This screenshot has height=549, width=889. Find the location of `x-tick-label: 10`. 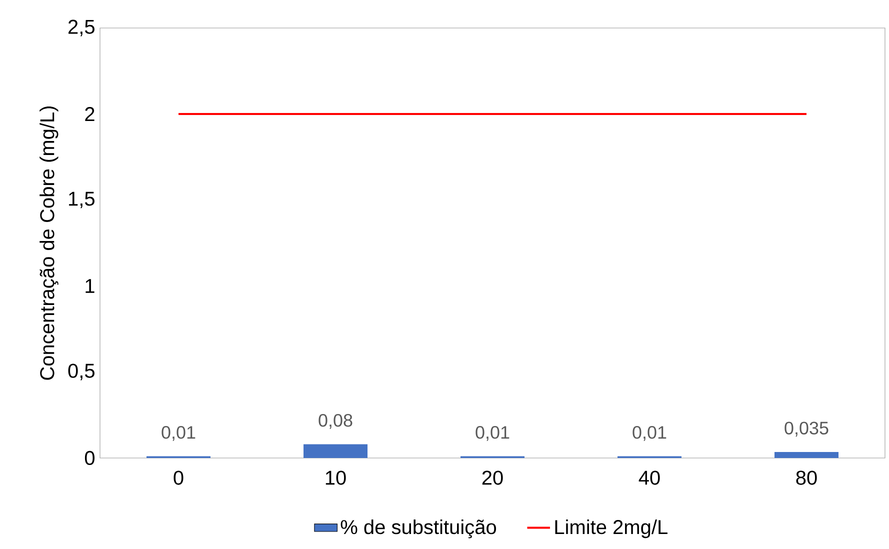

x-tick-label: 10 is located at coordinates (336, 477).